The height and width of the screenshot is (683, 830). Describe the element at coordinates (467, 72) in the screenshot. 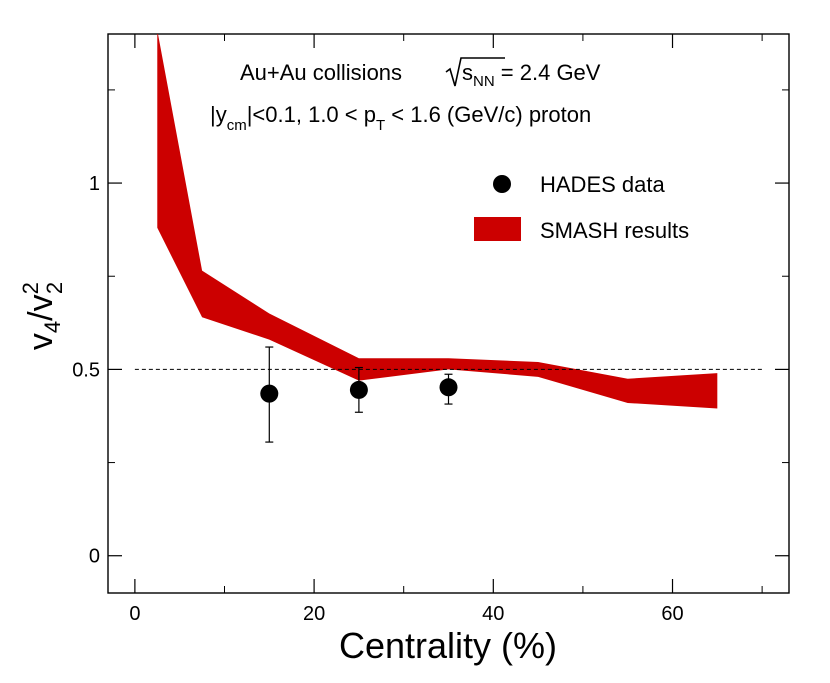

I see `annot1-s: s` at that location.